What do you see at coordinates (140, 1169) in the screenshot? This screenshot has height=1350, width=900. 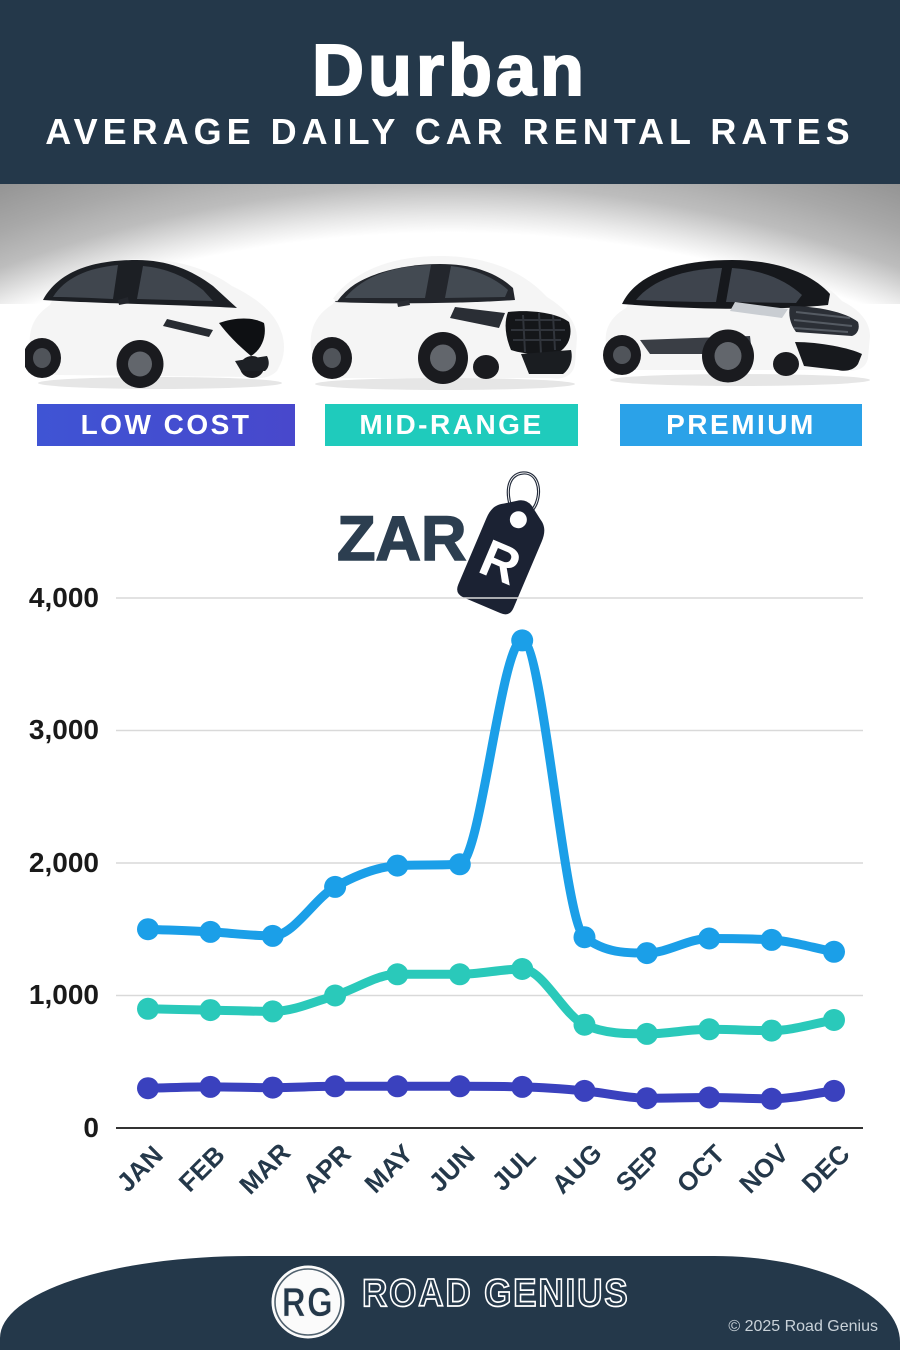 I see `svg-text: JAN` at bounding box center [140, 1169].